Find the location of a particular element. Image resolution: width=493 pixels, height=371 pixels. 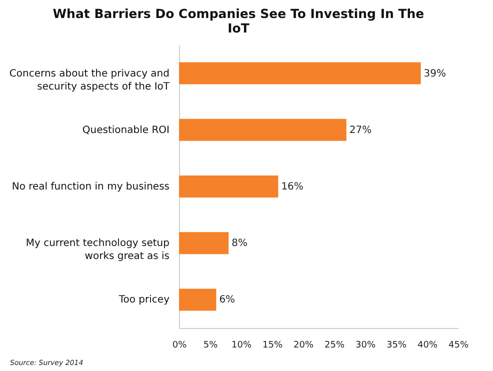

x-tick-label: 15% is located at coordinates (272, 345).